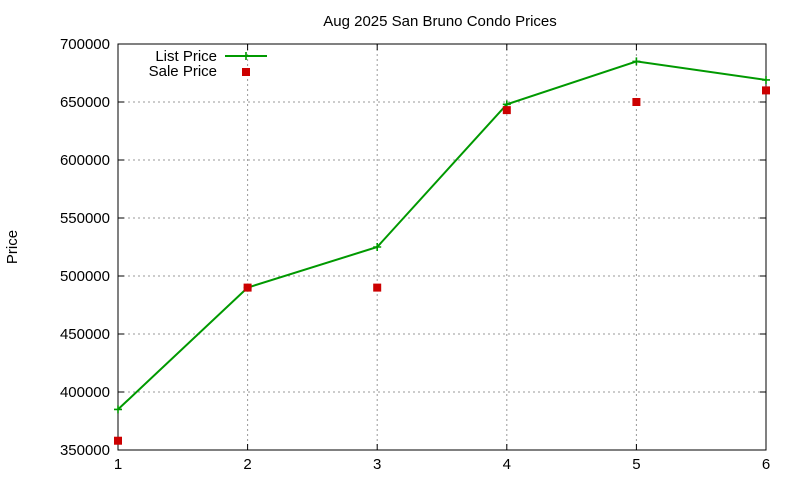 This screenshot has width=800, height=480. I want to click on y-tick-label: 700000, so click(85, 44).